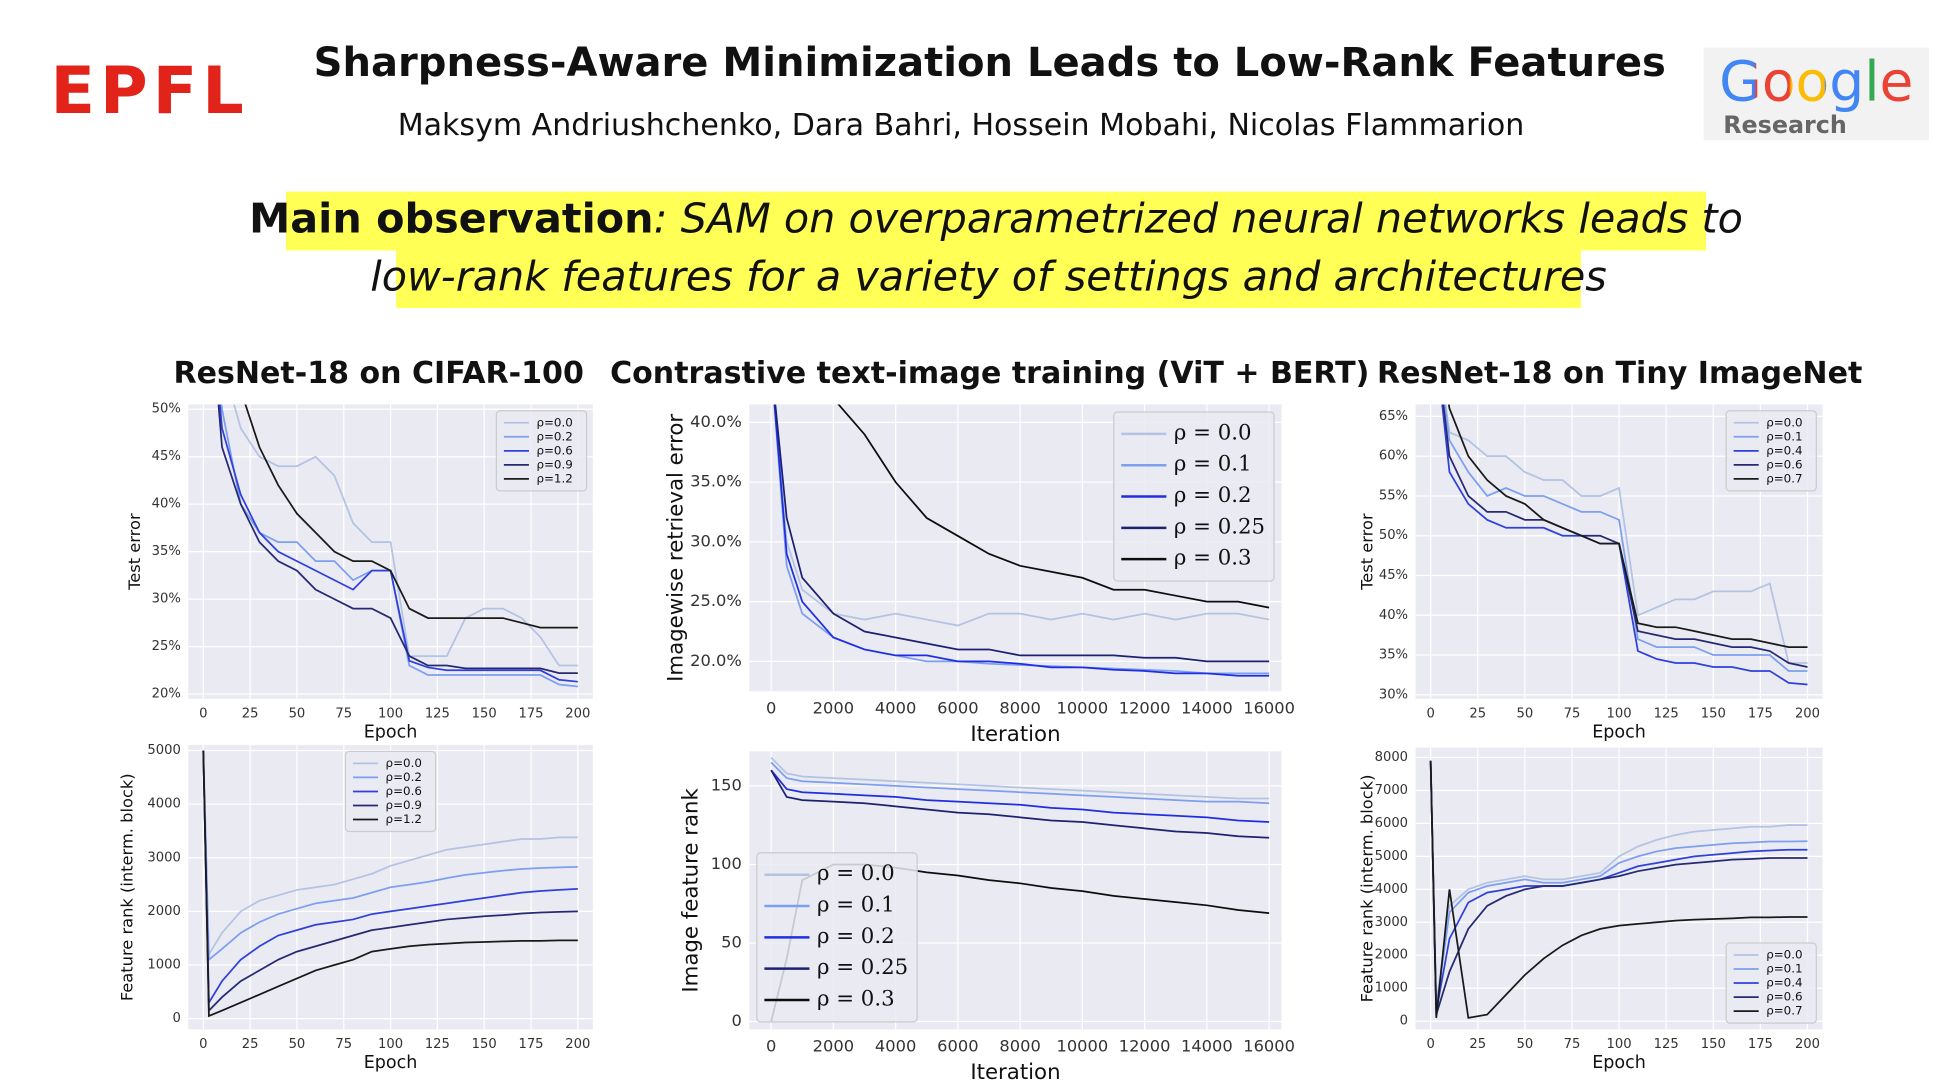 The height and width of the screenshot is (1092, 1942). I want to click on legend-label: ρ=0.6, so click(554, 450).